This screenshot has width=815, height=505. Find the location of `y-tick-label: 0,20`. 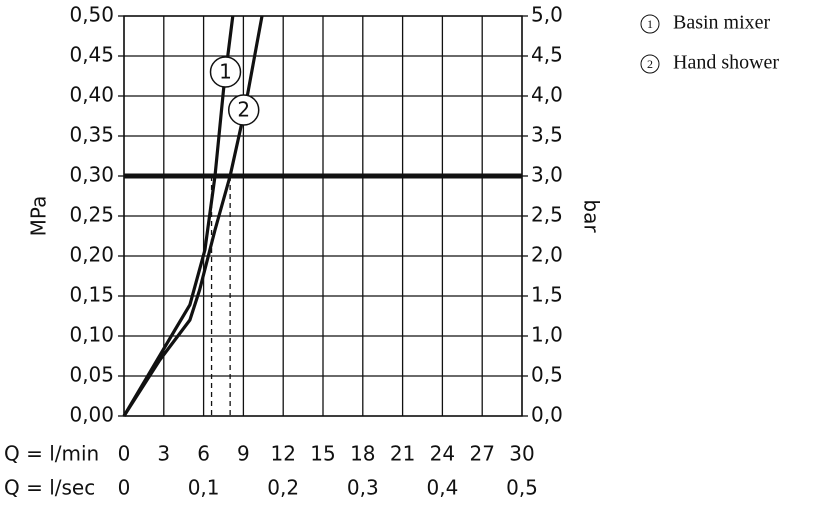

y-tick-label: 0,20 is located at coordinates (91, 255).